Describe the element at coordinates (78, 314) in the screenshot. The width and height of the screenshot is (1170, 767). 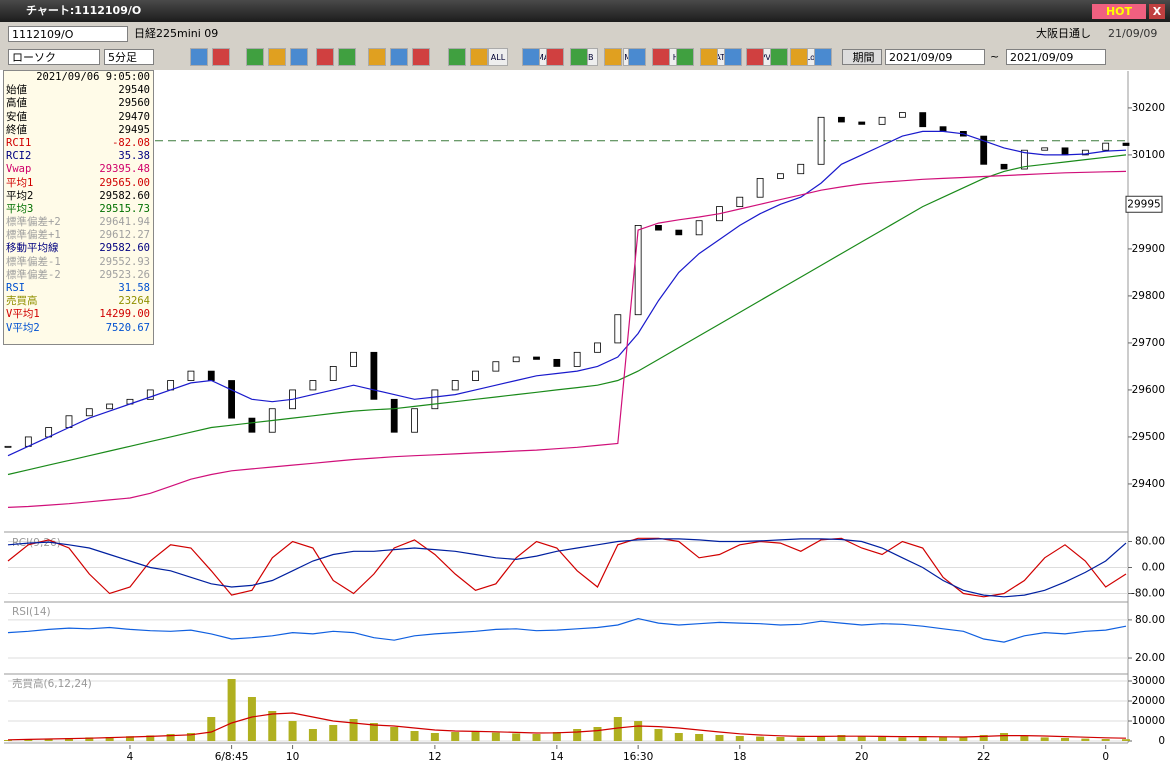
I see `info-row: V平均1 14299.00` at that location.